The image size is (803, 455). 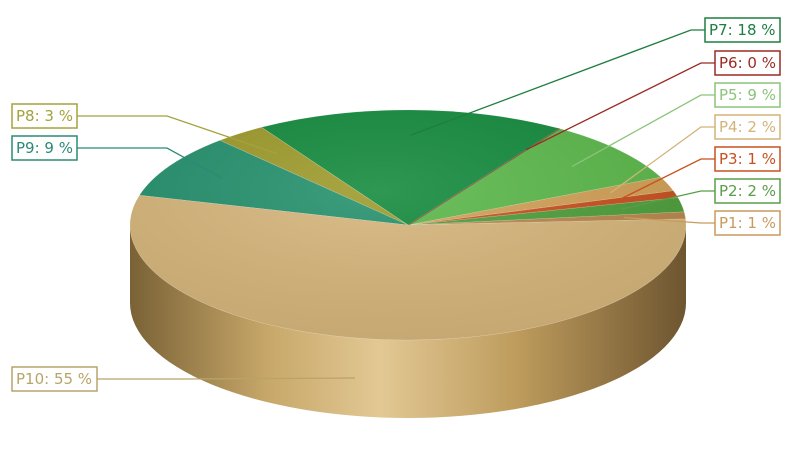 I want to click on leader-line-p9, so click(x=150, y=163).